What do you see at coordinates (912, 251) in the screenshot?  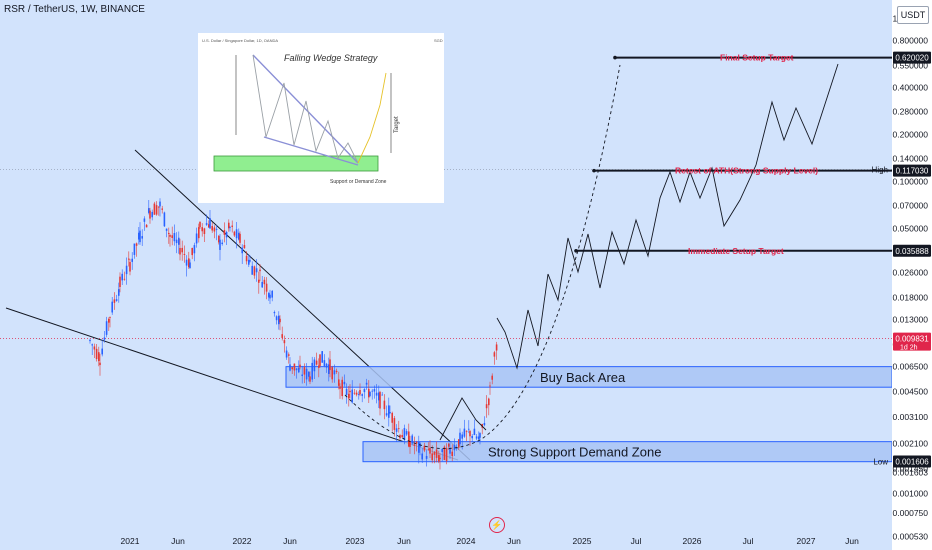 I see `price-badge-label: 0.035888` at bounding box center [912, 251].